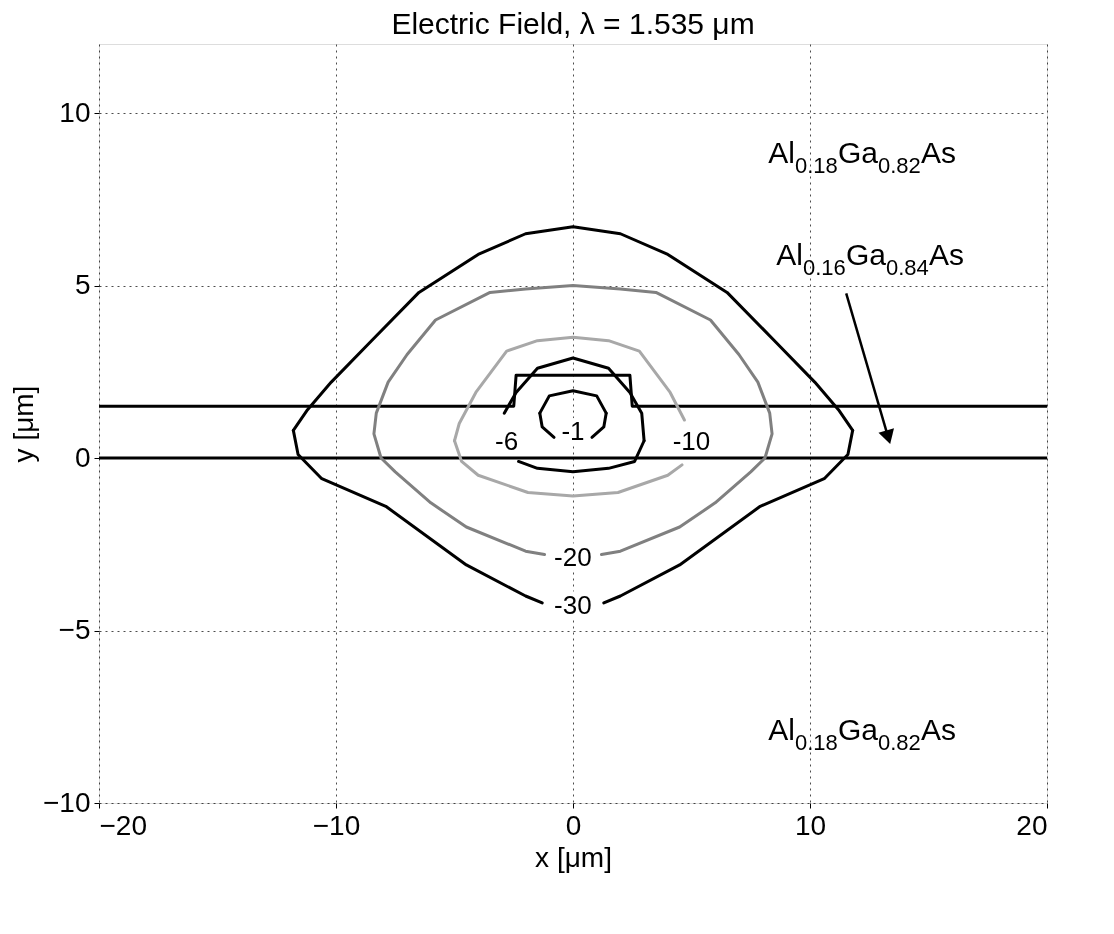 The height and width of the screenshot is (934, 1114). What do you see at coordinates (573, 23) in the screenshot?
I see `chart-title: Electric Field, λ = 1.535 μm` at bounding box center [573, 23].